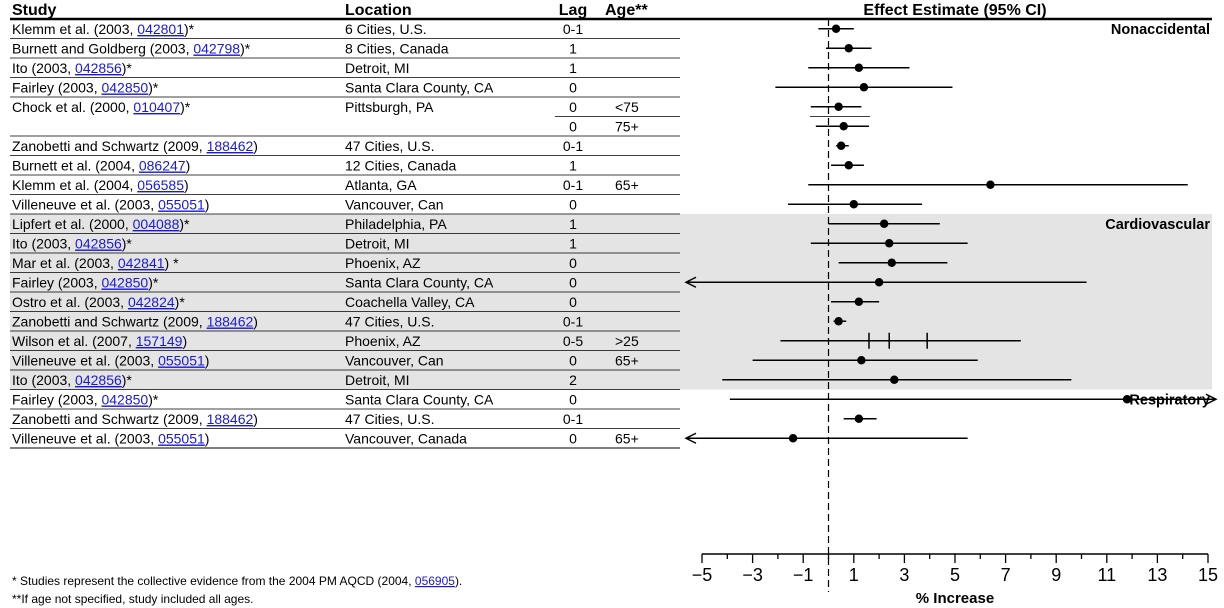 Image resolution: width=1224 pixels, height=608 pixels. I want to click on study-reference-link: 042824, so click(151, 302).